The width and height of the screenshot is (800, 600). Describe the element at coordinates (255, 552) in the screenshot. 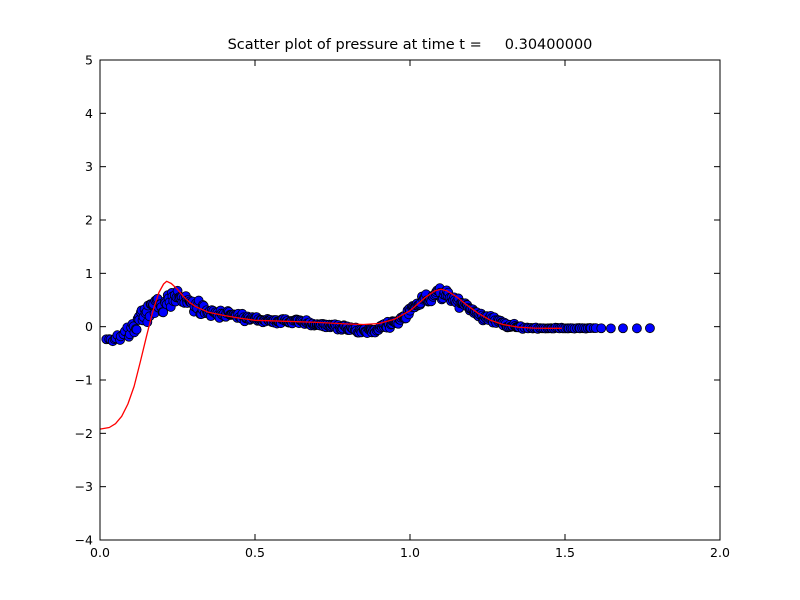

I see `x-tick-label: 0.5` at that location.